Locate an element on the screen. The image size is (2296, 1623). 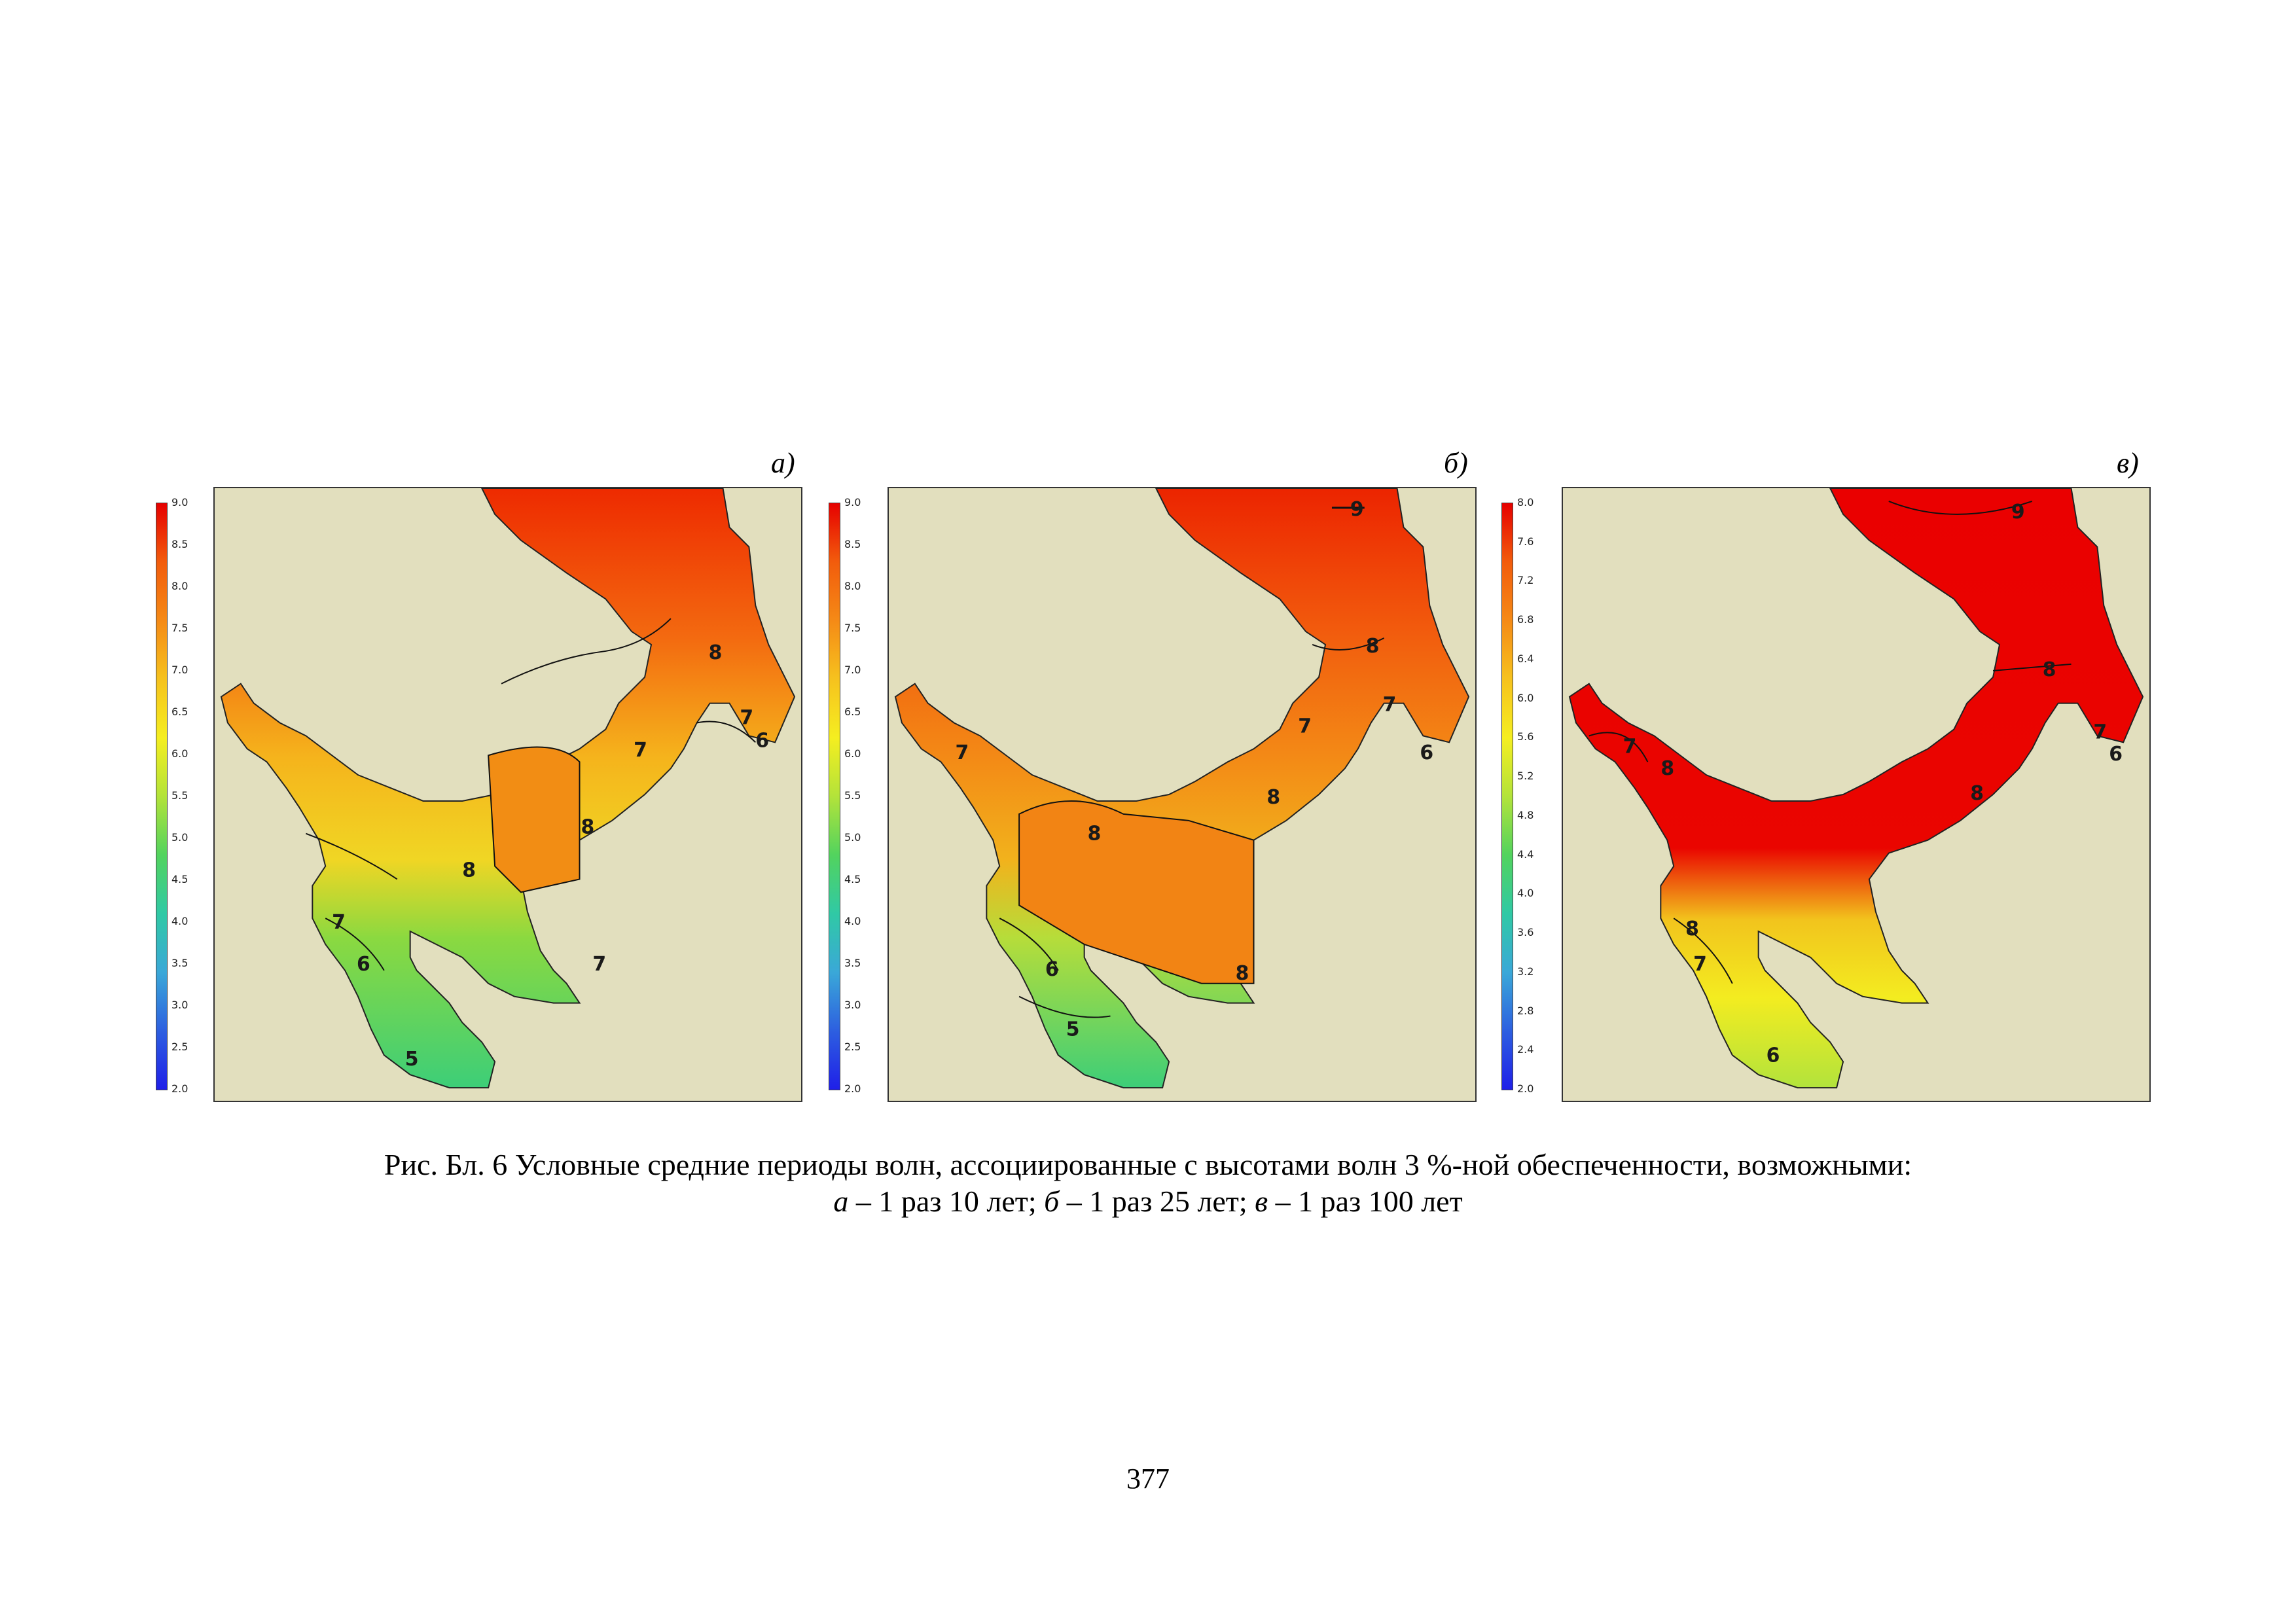
panel-label-a: а) is located at coordinates (783, 463).